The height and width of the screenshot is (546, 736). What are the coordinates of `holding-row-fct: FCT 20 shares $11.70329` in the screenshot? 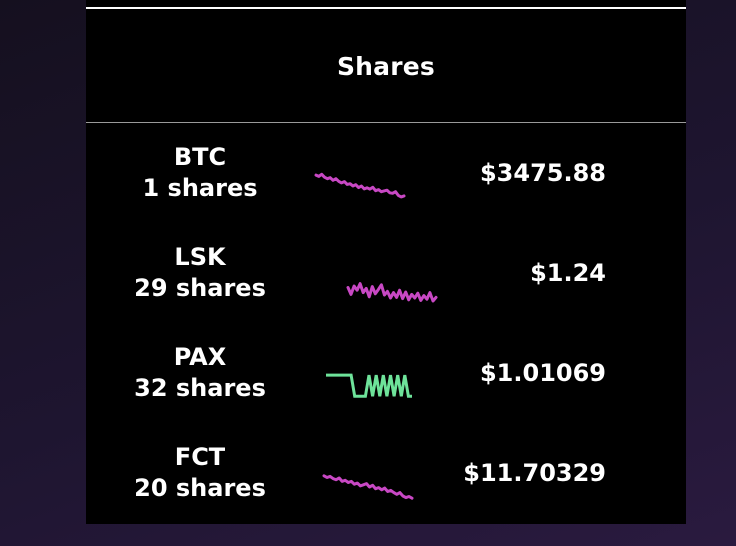 It's located at (386, 473).